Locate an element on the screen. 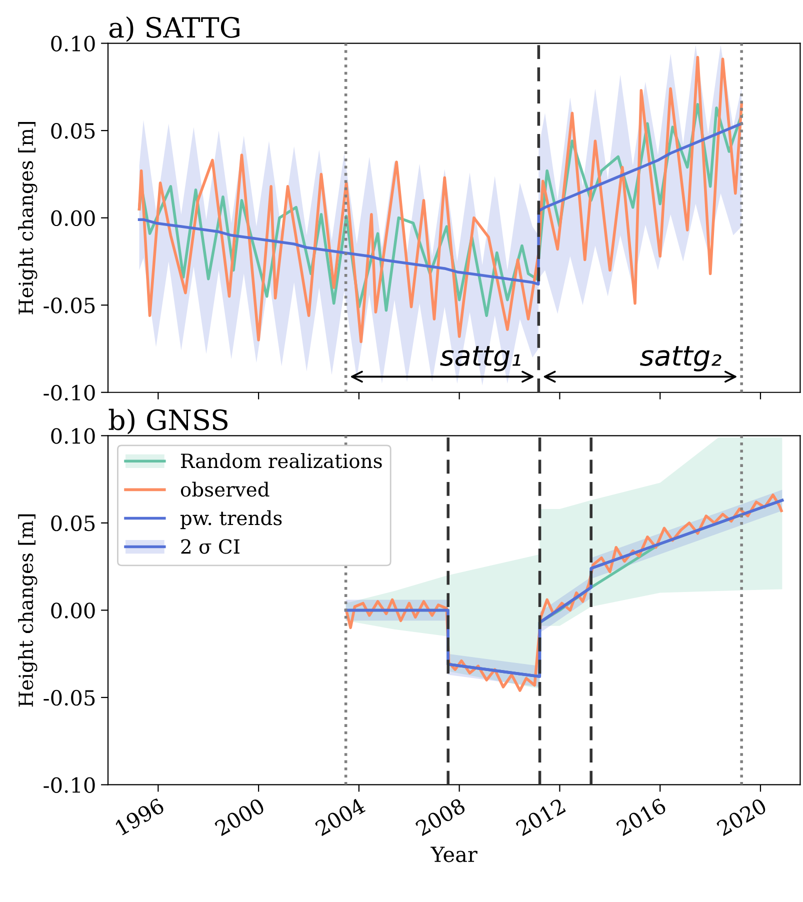 The image size is (803, 902). annotation: sattg₂ is located at coordinates (681, 359).